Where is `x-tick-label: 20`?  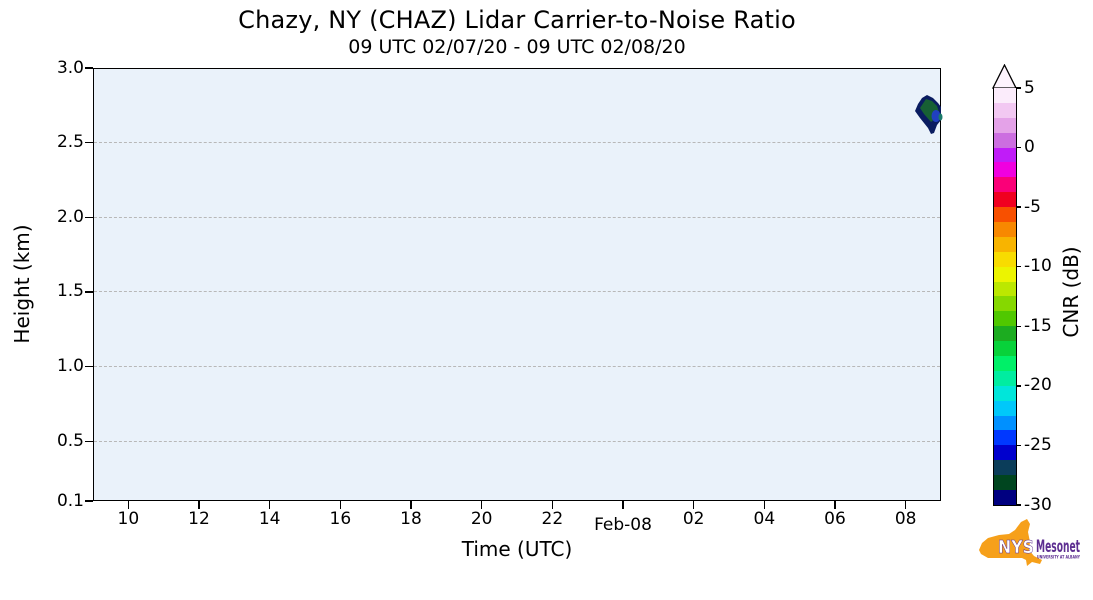
x-tick-label: 20 is located at coordinates (481, 519).